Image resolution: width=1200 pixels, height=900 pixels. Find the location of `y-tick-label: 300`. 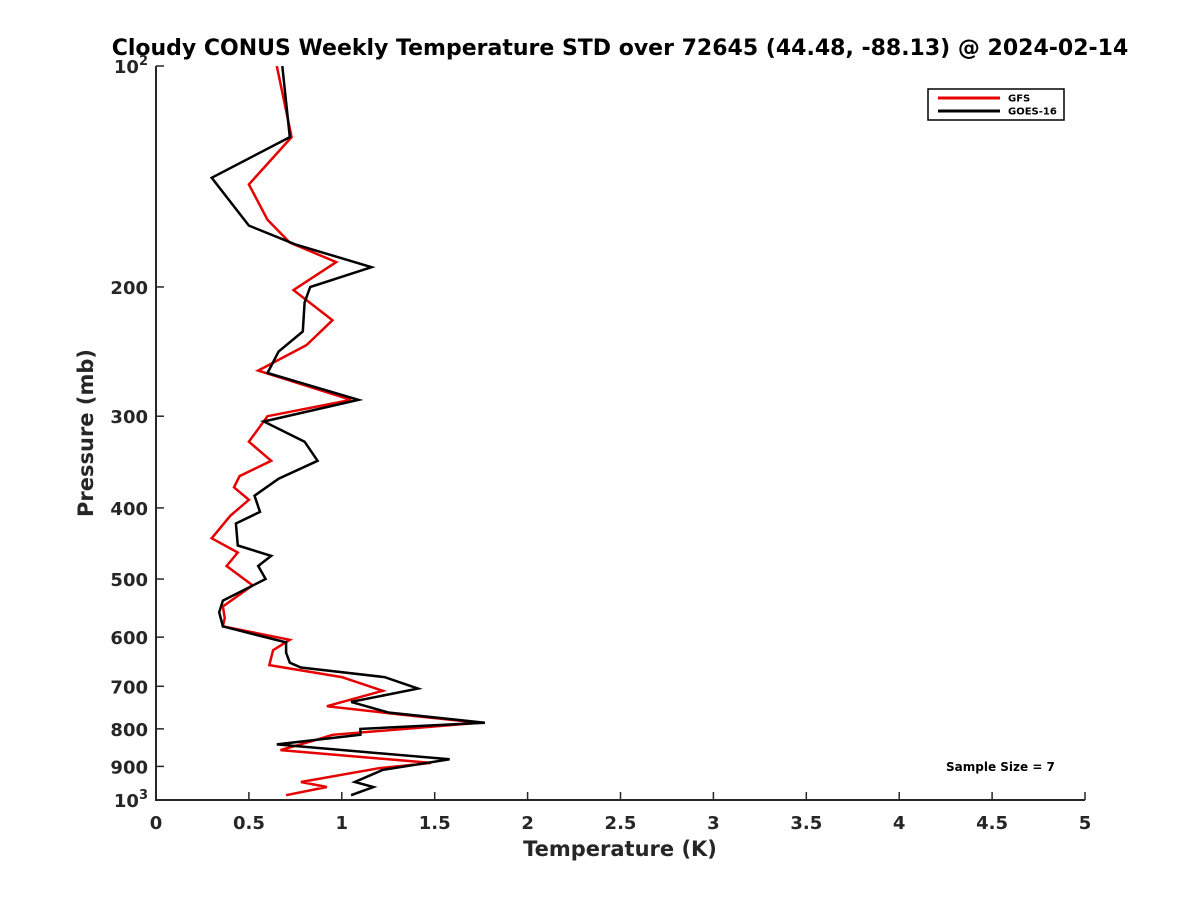

y-tick-label: 300 is located at coordinates (129, 417).